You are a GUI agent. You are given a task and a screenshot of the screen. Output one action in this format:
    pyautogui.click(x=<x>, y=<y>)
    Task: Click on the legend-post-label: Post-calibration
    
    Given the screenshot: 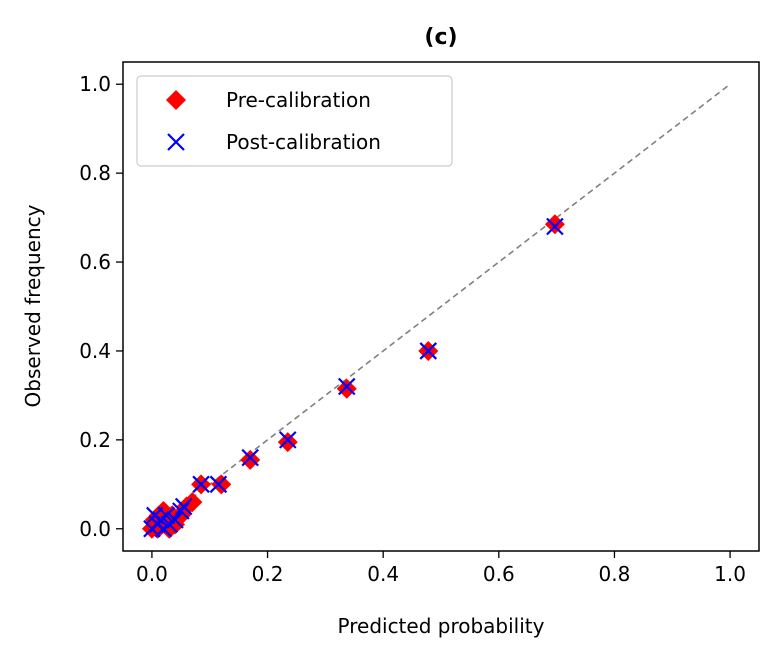 What is the action you would take?
    pyautogui.click(x=303, y=142)
    